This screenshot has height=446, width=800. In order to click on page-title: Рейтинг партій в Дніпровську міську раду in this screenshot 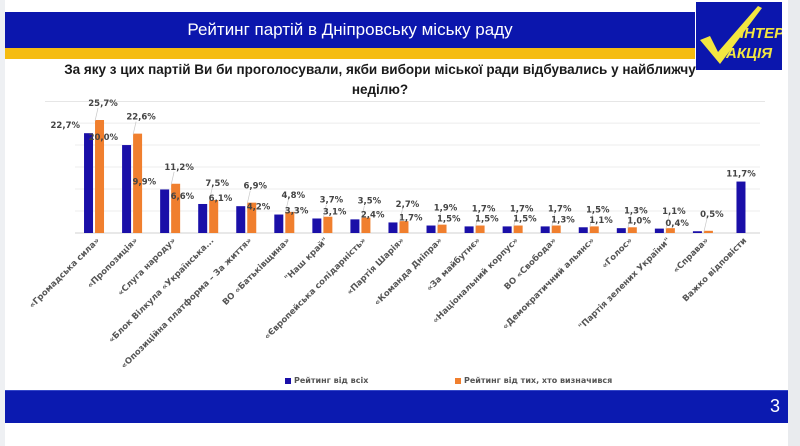, I will do `click(350, 29)`.